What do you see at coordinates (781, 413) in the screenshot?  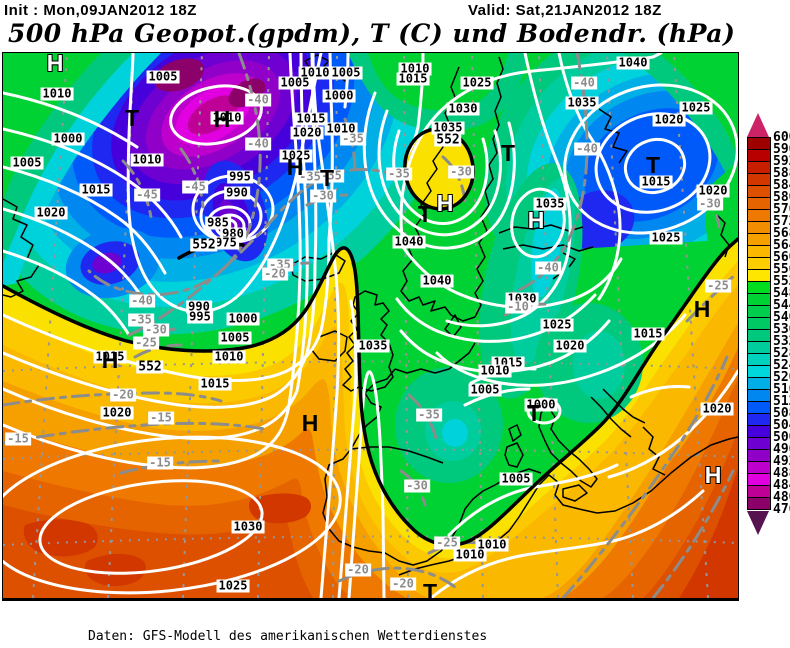 I see `colorbar-tick-label: 508` at bounding box center [781, 413].